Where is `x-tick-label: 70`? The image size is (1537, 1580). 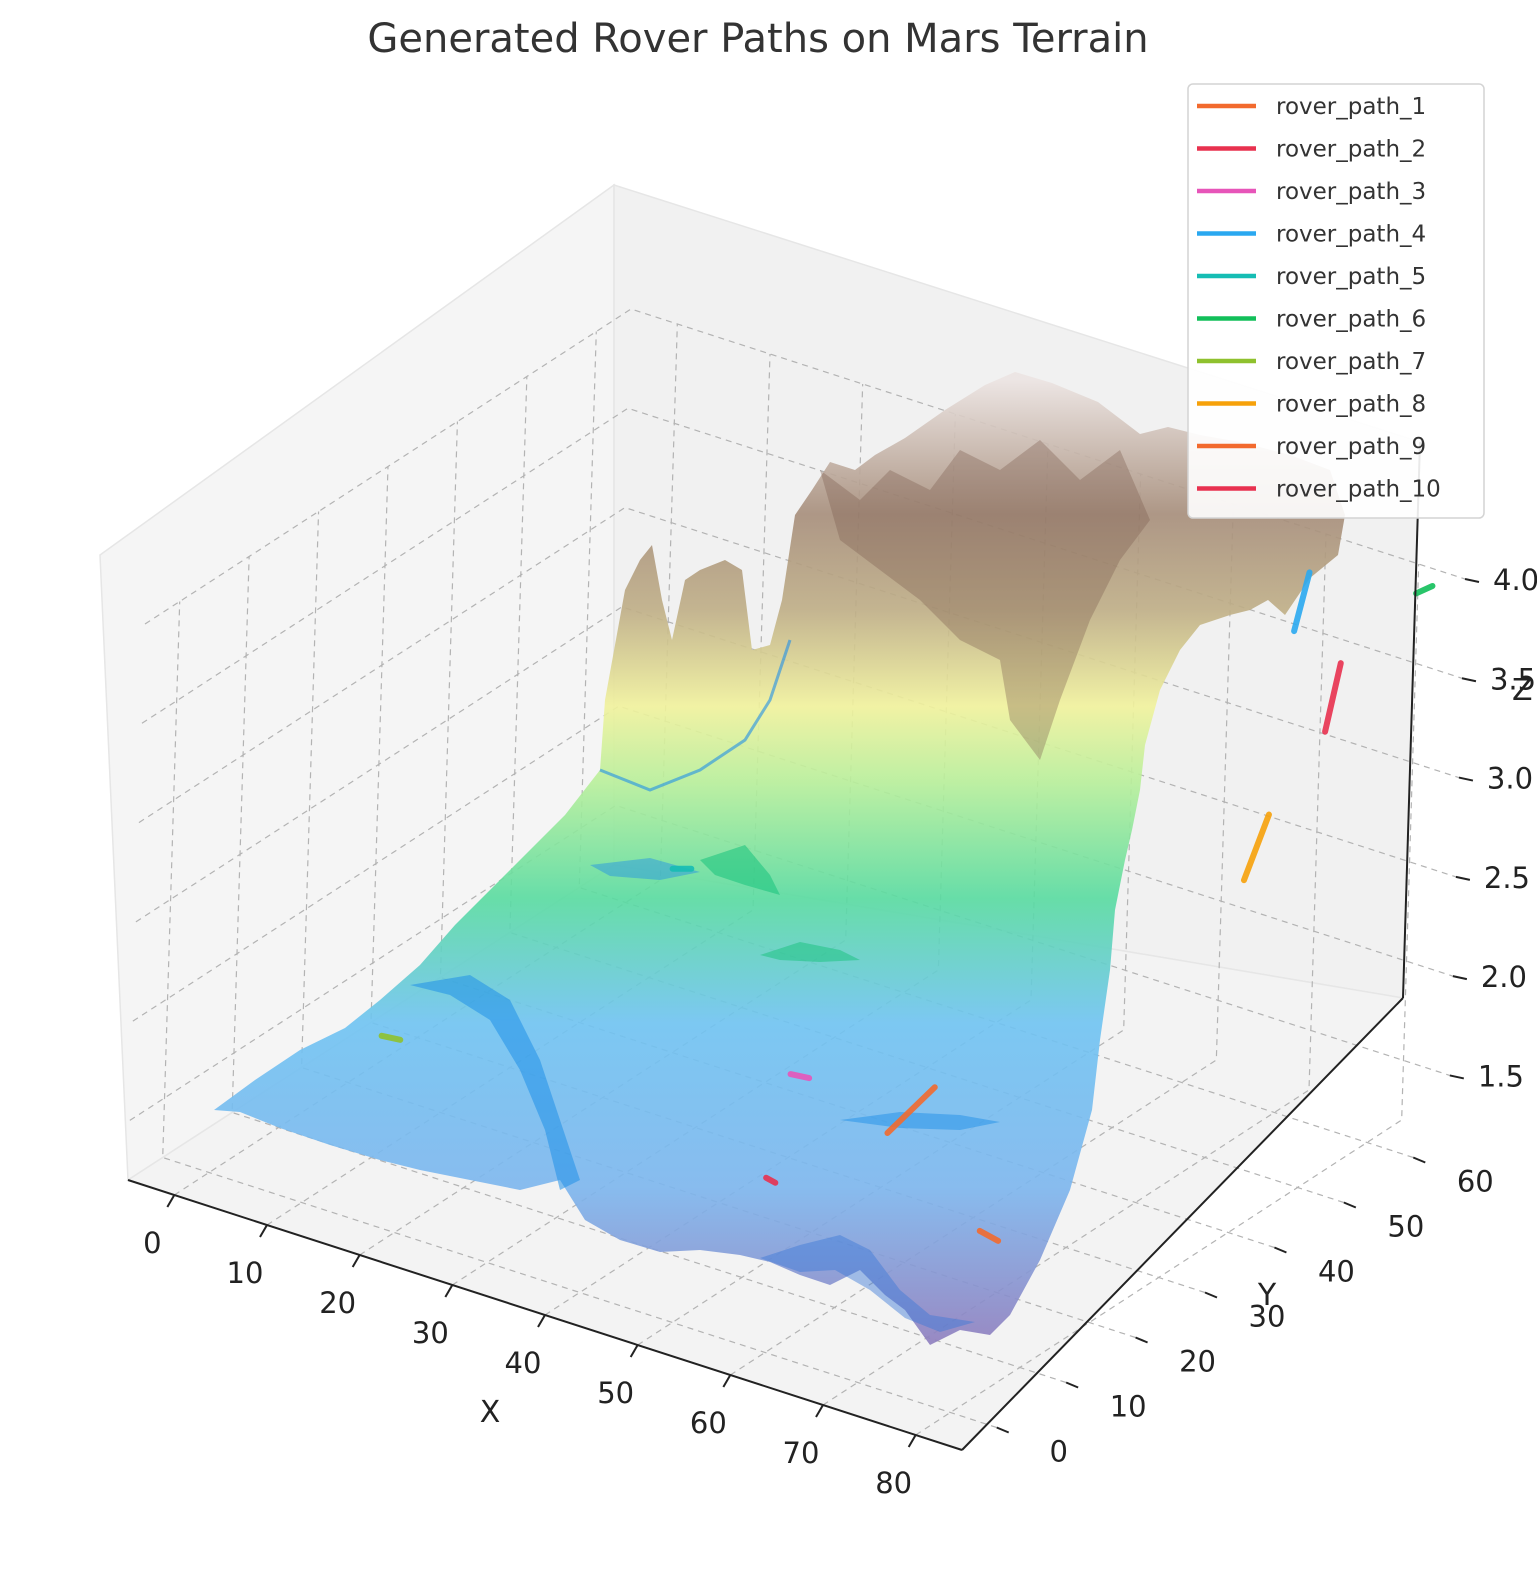
x-tick-label: 70 is located at coordinates (801, 1453).